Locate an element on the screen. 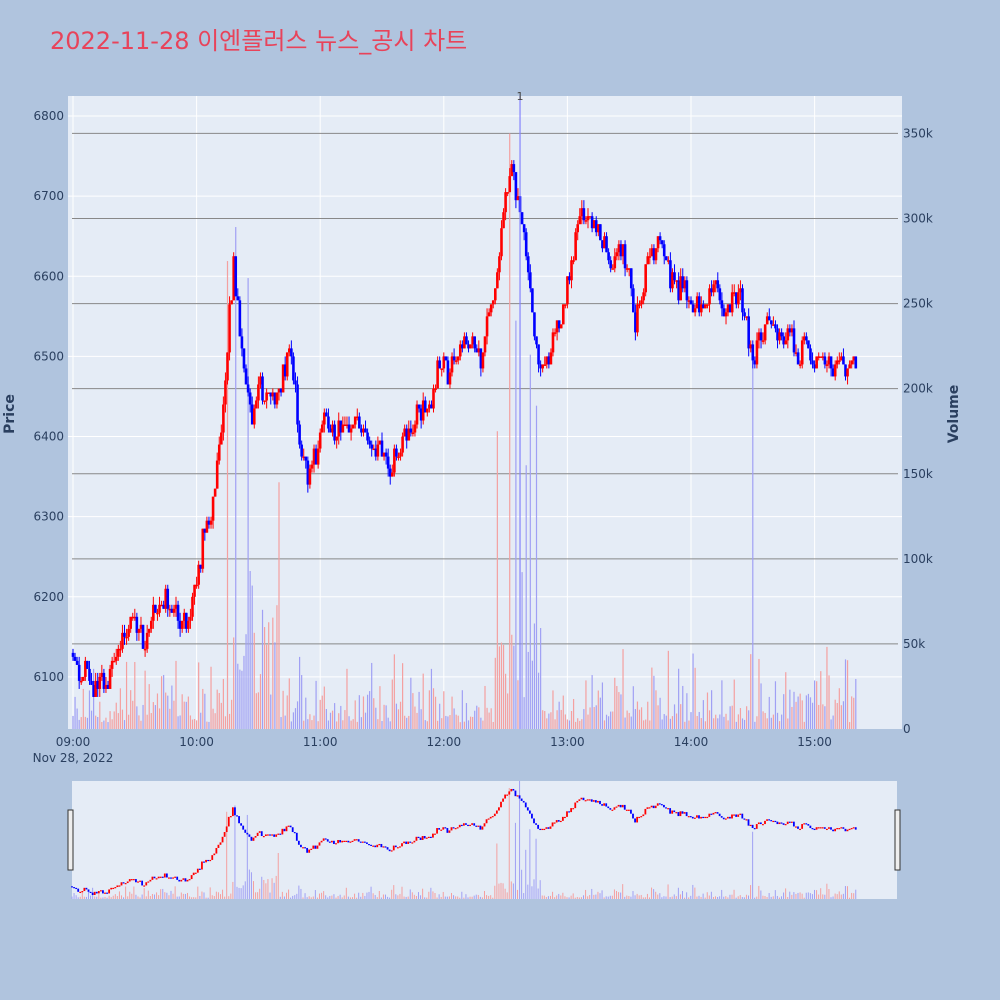 This screenshot has width=1000, height=1000. range-slider is located at coordinates (484, 840).